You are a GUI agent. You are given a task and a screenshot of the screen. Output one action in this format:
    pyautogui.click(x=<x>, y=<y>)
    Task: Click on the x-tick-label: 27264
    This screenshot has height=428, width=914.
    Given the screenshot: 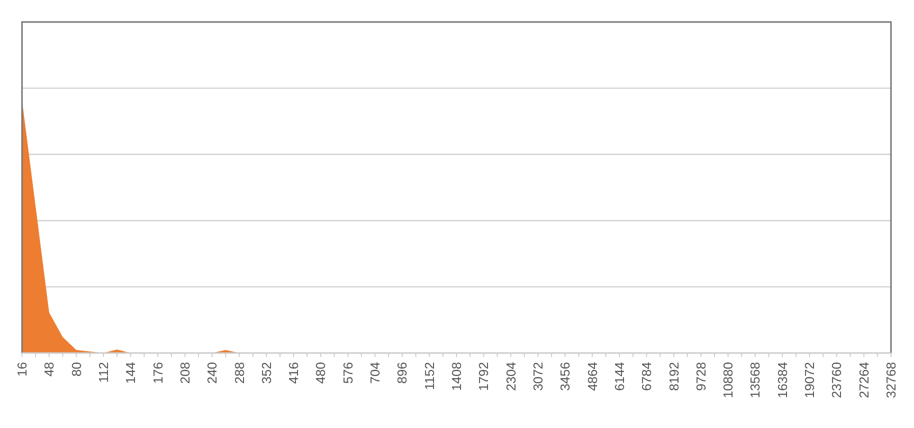 What is the action you would take?
    pyautogui.click(x=864, y=380)
    